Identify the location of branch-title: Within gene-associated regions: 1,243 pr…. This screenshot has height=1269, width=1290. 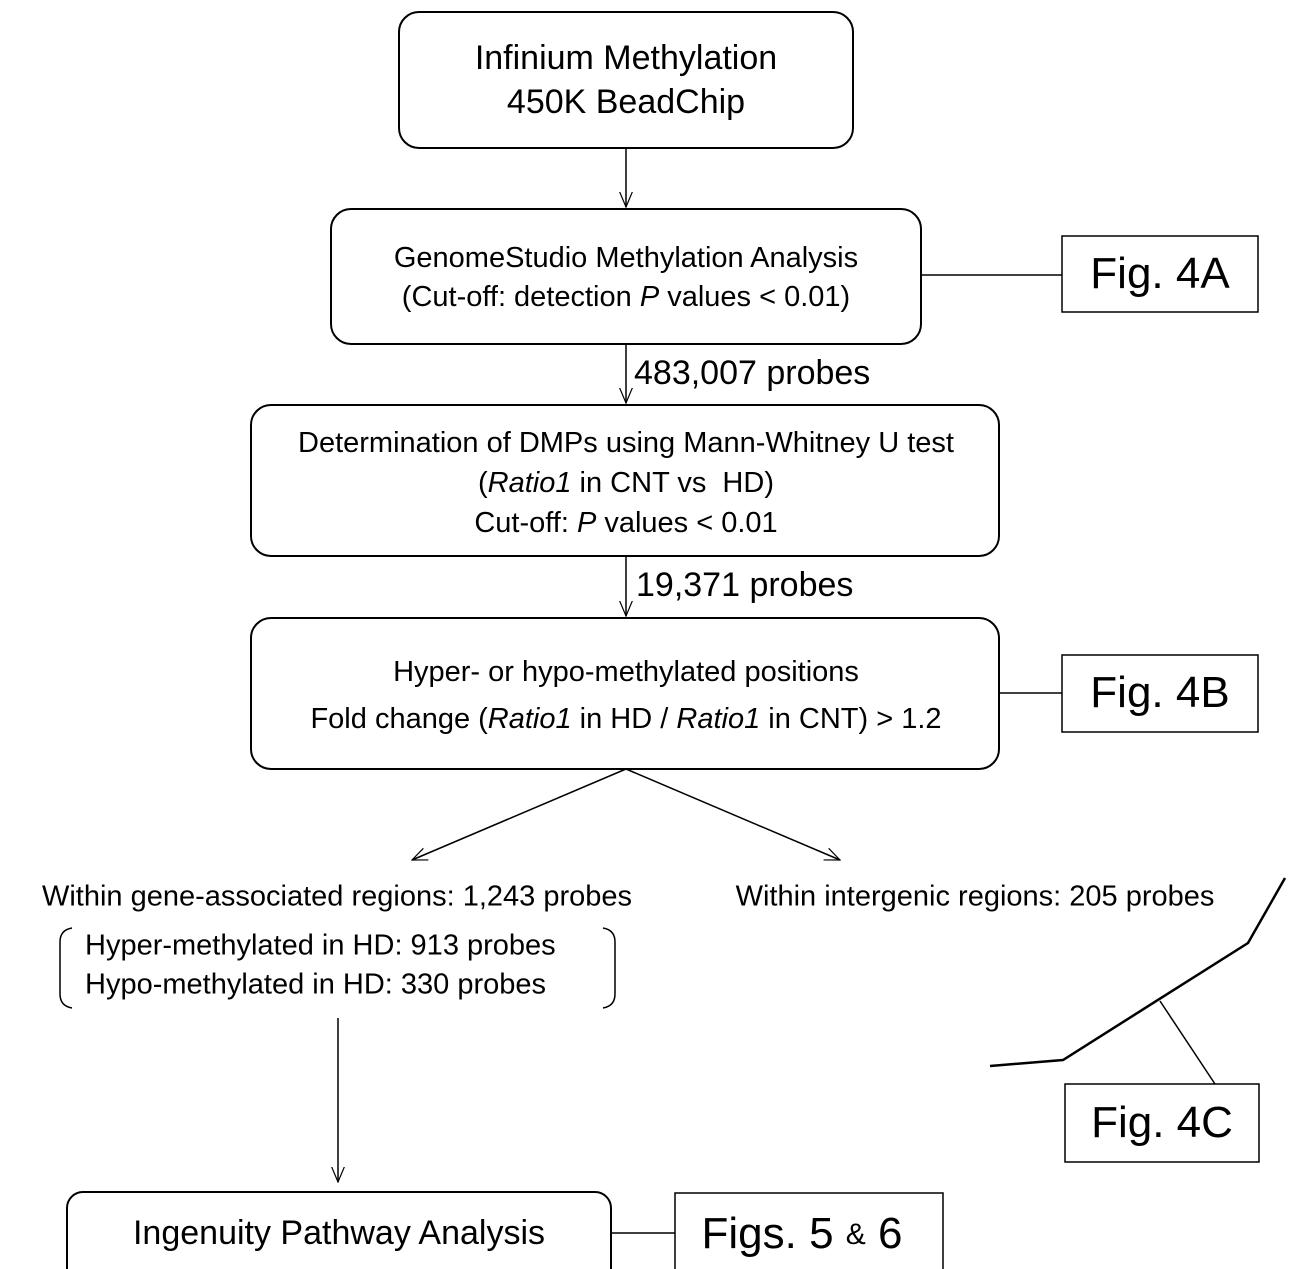
(337, 897).